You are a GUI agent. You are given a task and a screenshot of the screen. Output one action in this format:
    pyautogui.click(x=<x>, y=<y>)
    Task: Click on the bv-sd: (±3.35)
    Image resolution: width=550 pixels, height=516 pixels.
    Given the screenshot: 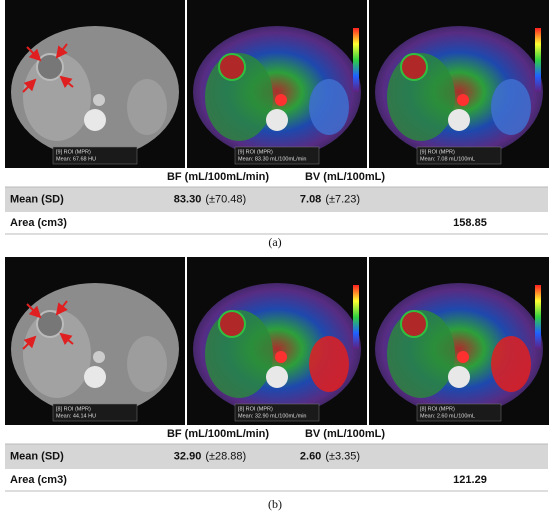 What is the action you would take?
    pyautogui.click(x=342, y=456)
    